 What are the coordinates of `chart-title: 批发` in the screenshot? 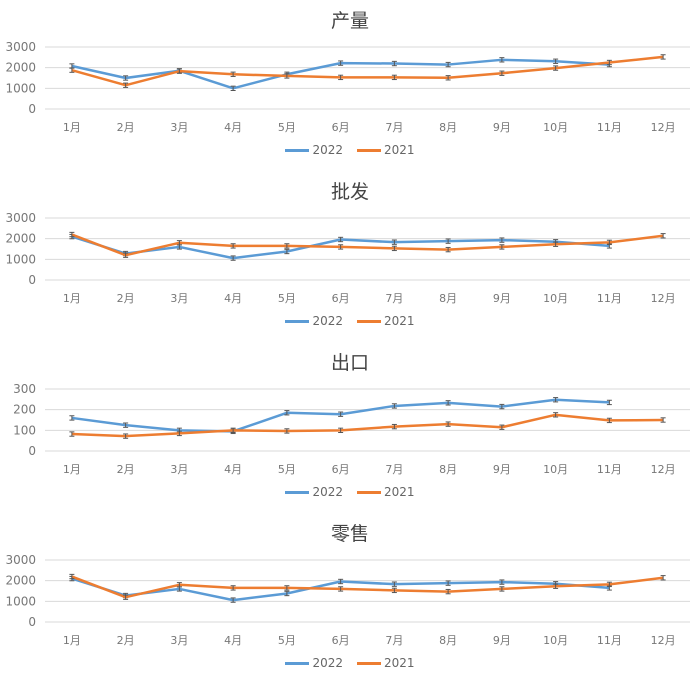 It's located at (349, 192).